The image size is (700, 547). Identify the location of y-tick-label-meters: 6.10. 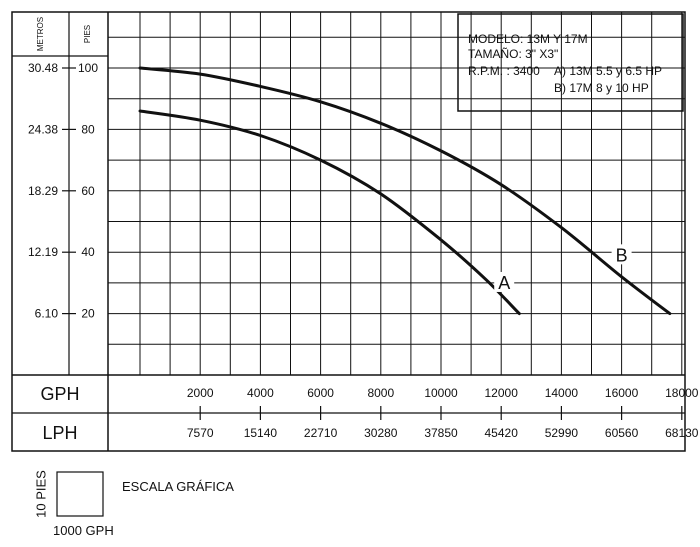
(47, 314).